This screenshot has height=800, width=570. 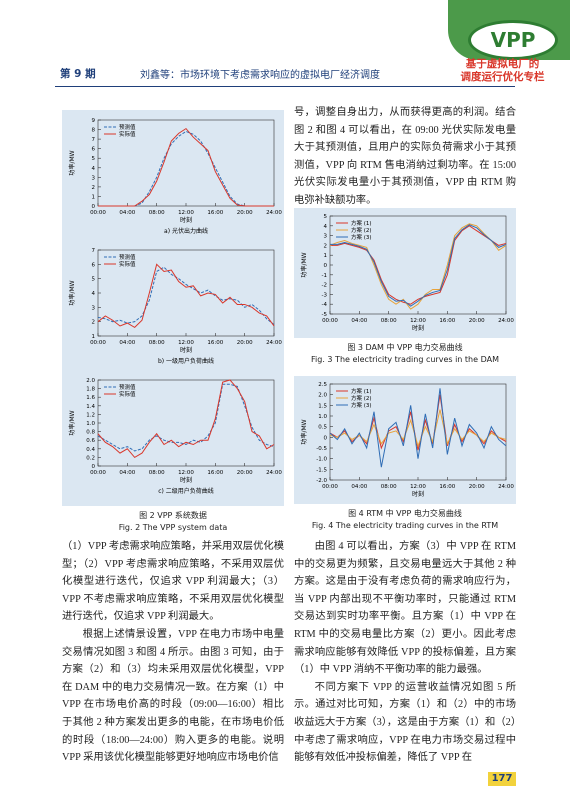 What do you see at coordinates (186, 361) in the screenshot?
I see `chart-subtitle: b) 一级用户负荷曲线` at bounding box center [186, 361].